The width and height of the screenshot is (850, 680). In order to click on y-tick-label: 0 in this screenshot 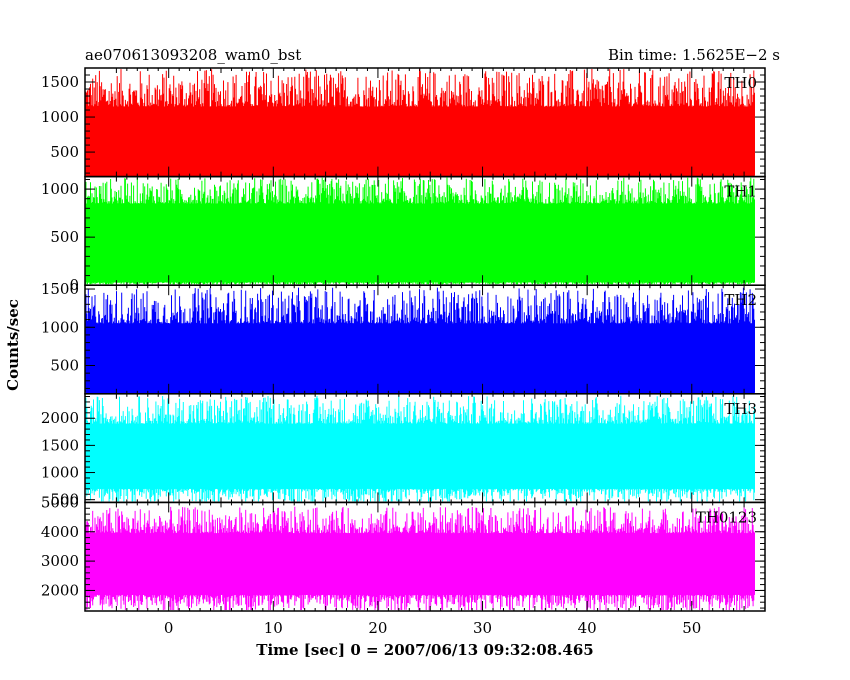, I will do `click(74, 285)`.